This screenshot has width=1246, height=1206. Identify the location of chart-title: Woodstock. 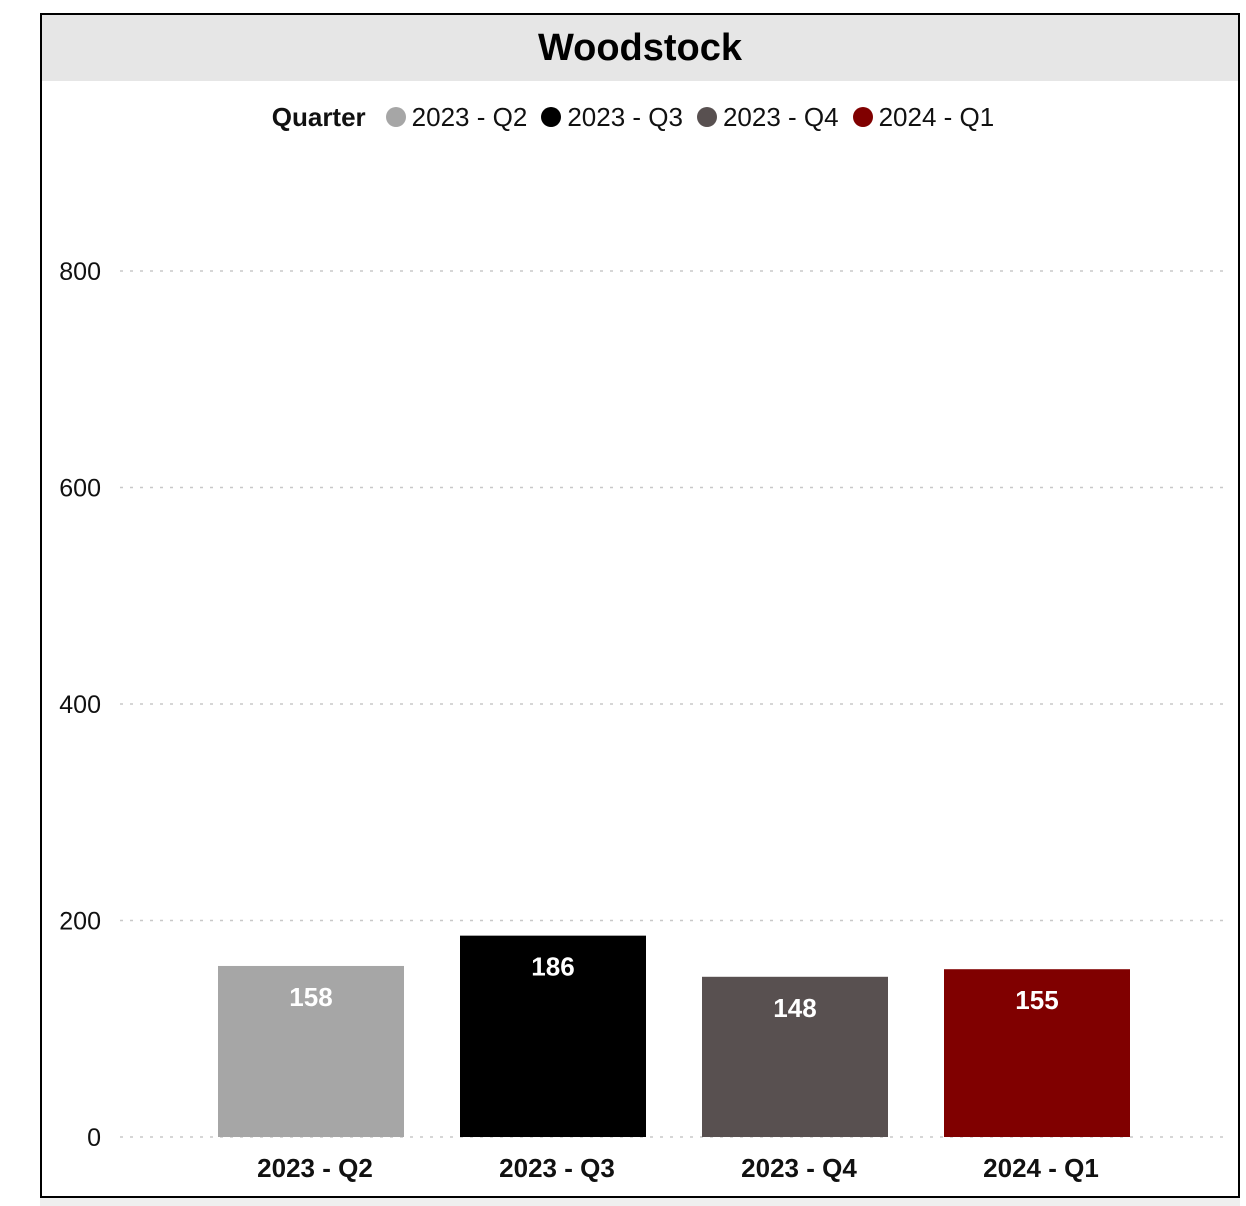
(640, 47).